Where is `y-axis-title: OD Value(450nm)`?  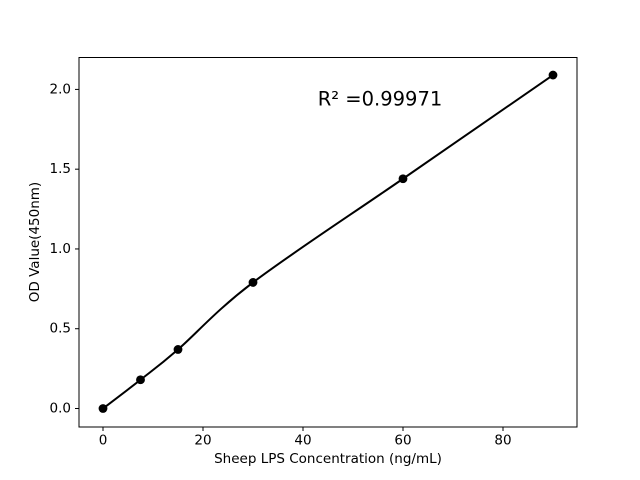
y-axis-title: OD Value(450nm) is located at coordinates (35, 242).